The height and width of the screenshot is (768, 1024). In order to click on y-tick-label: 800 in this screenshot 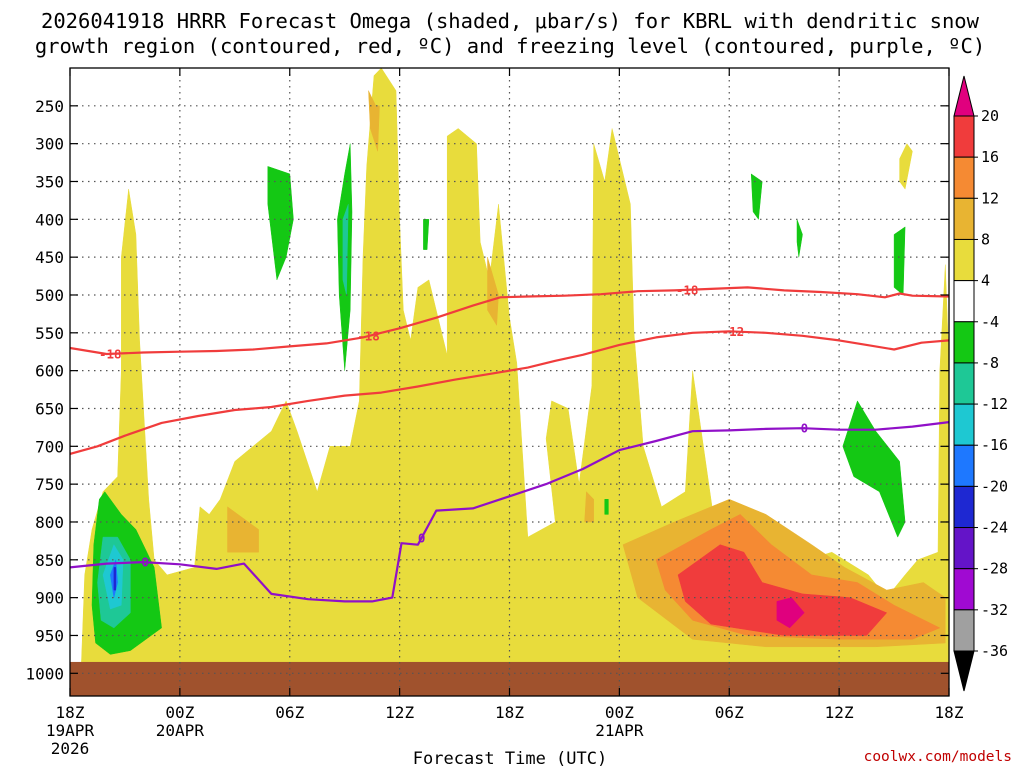, I will do `click(49, 522)`.